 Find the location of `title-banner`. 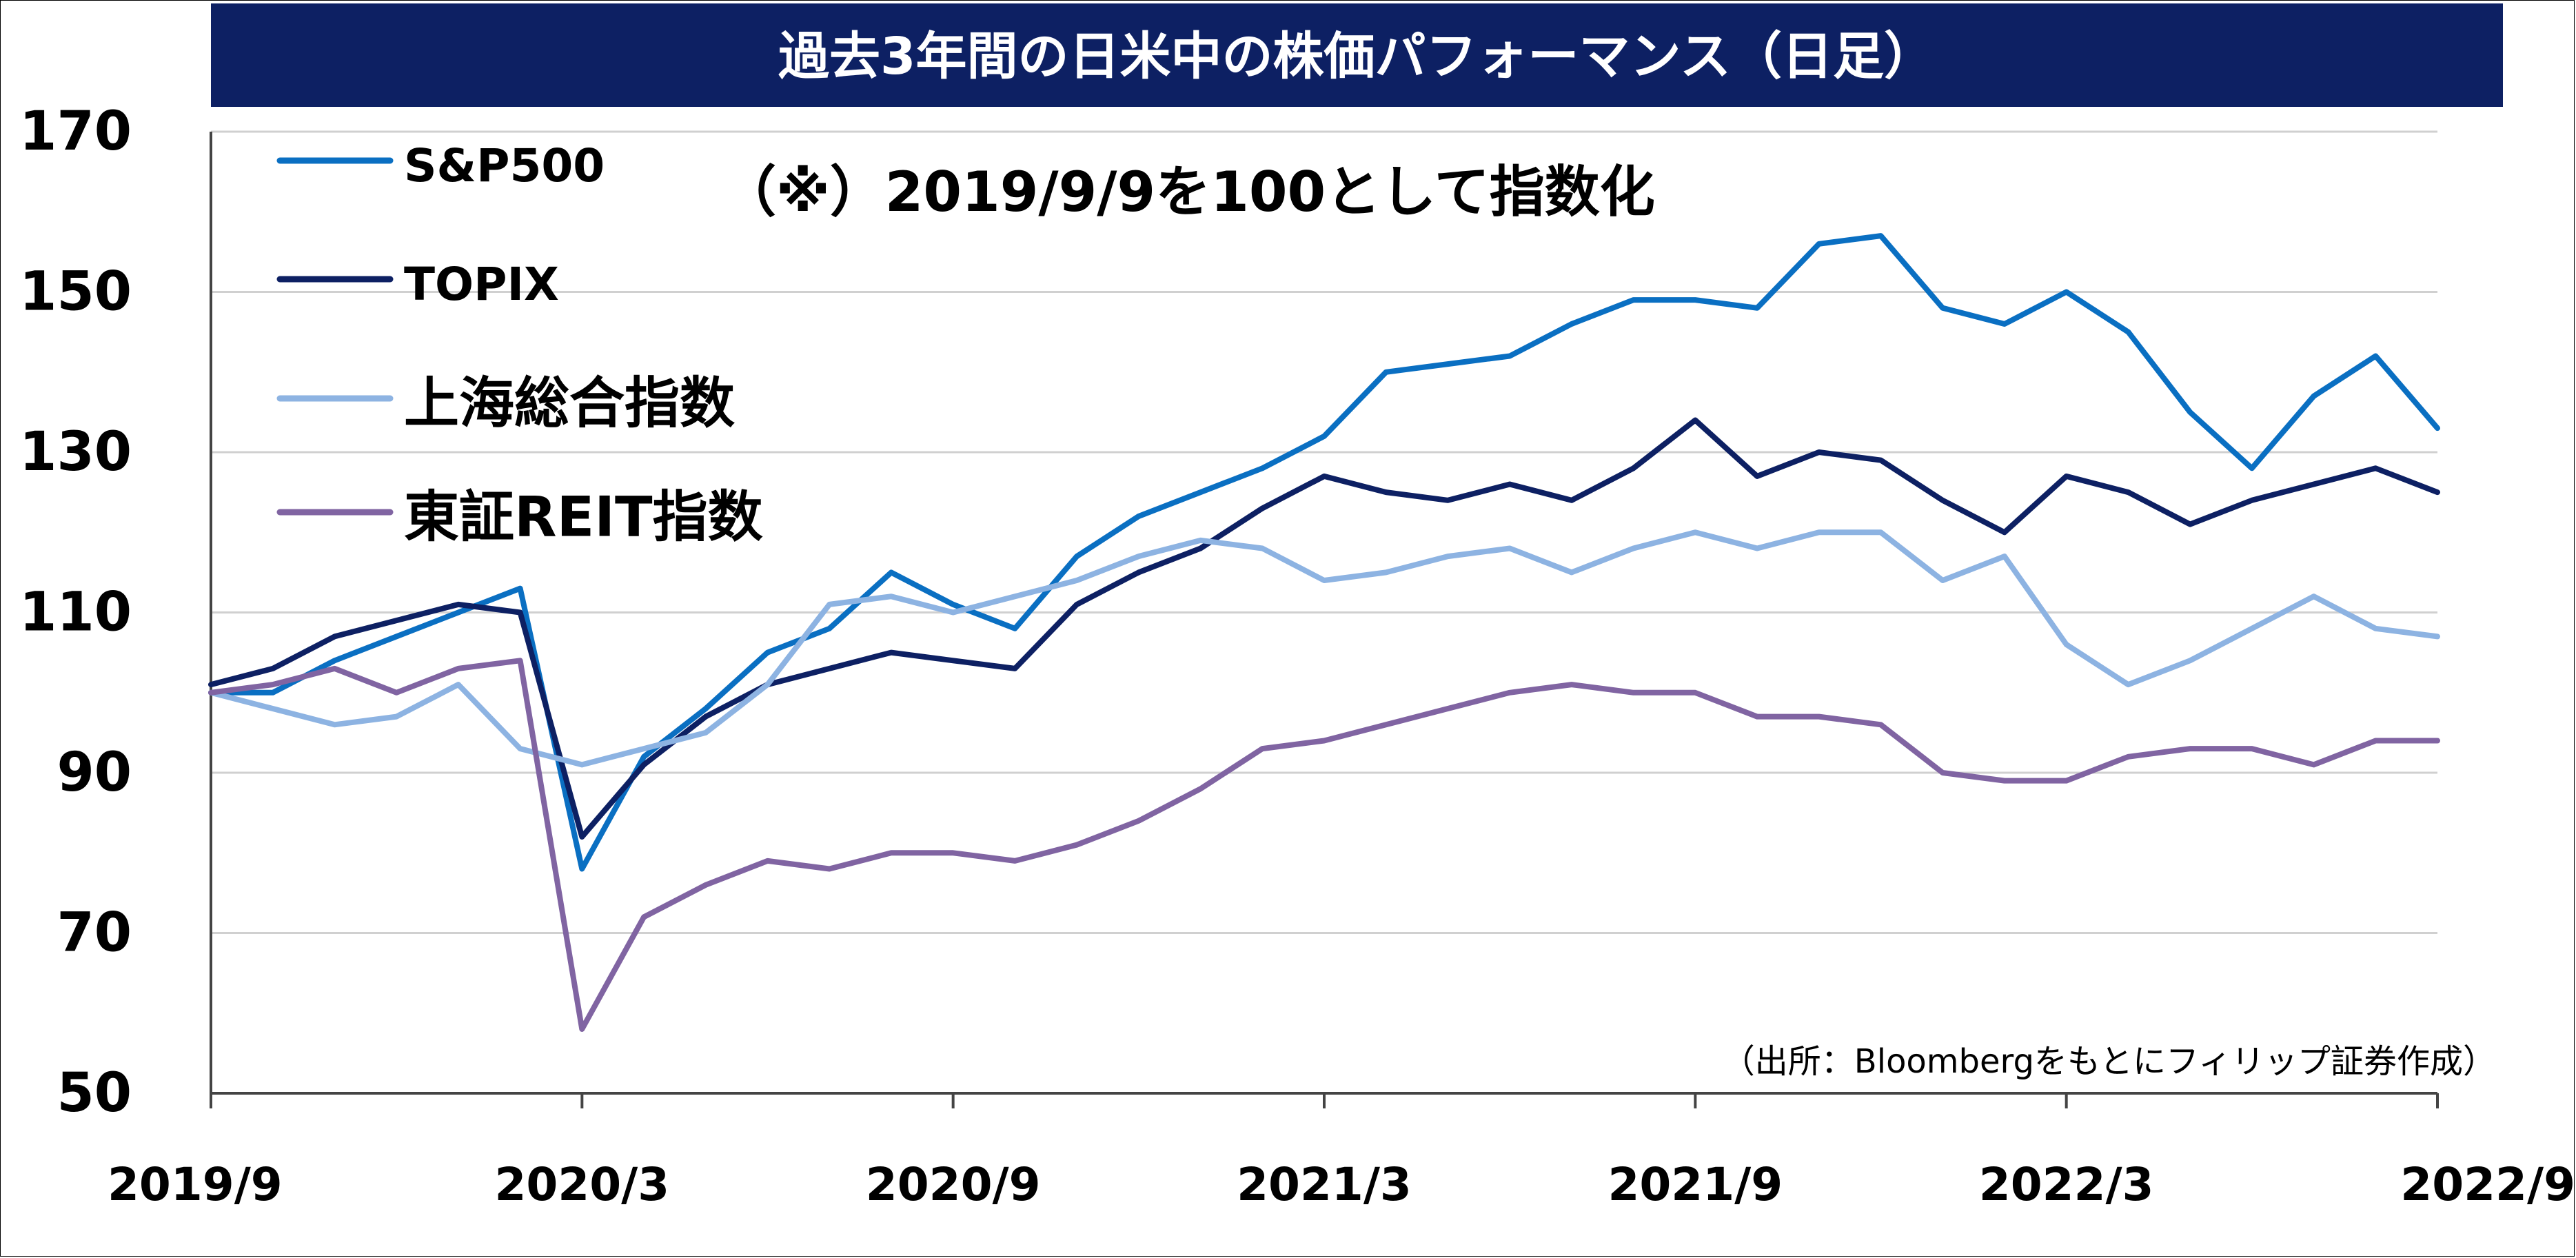

title-banner is located at coordinates (1357, 55).